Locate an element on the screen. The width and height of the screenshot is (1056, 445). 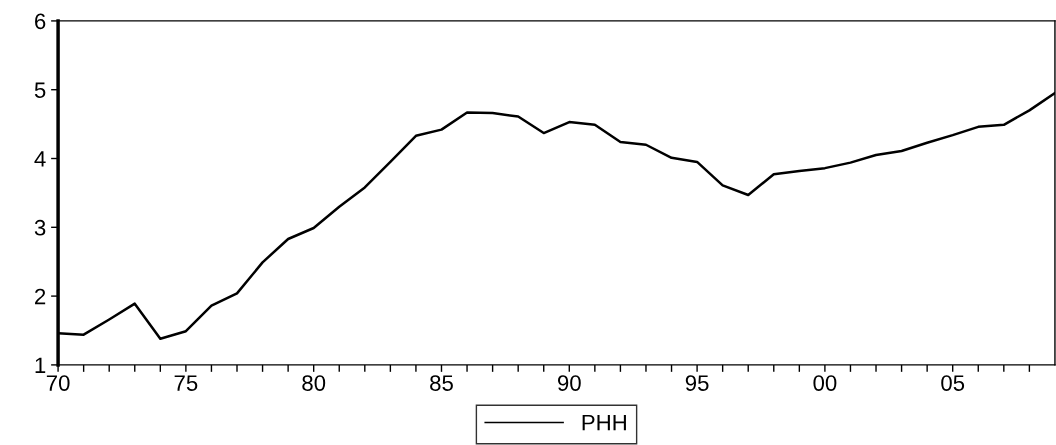
legend-label: PHH is located at coordinates (604, 422).